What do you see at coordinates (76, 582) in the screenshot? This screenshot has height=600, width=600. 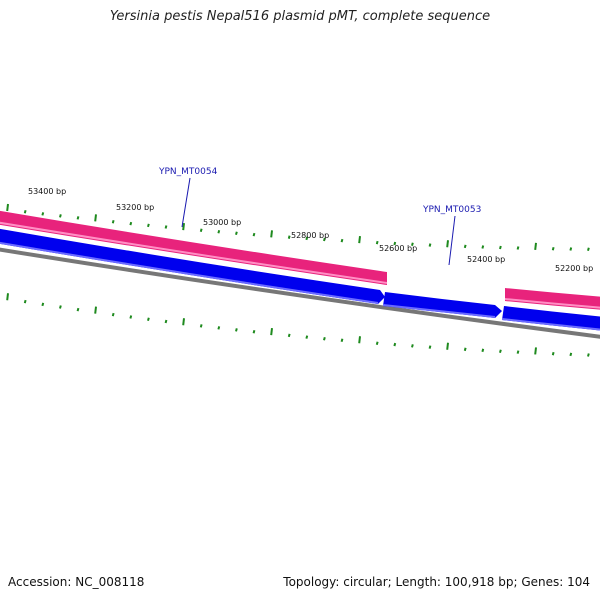 I see `accession-label: Accession: NC_008118` at bounding box center [76, 582].